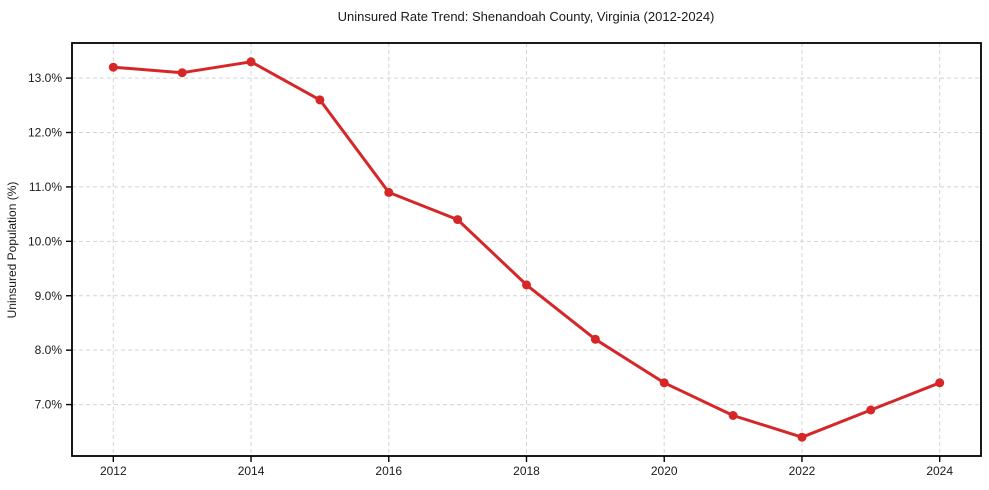 The height and width of the screenshot is (490, 989). Describe the element at coordinates (802, 437) in the screenshot. I see `data-point-2022` at that location.